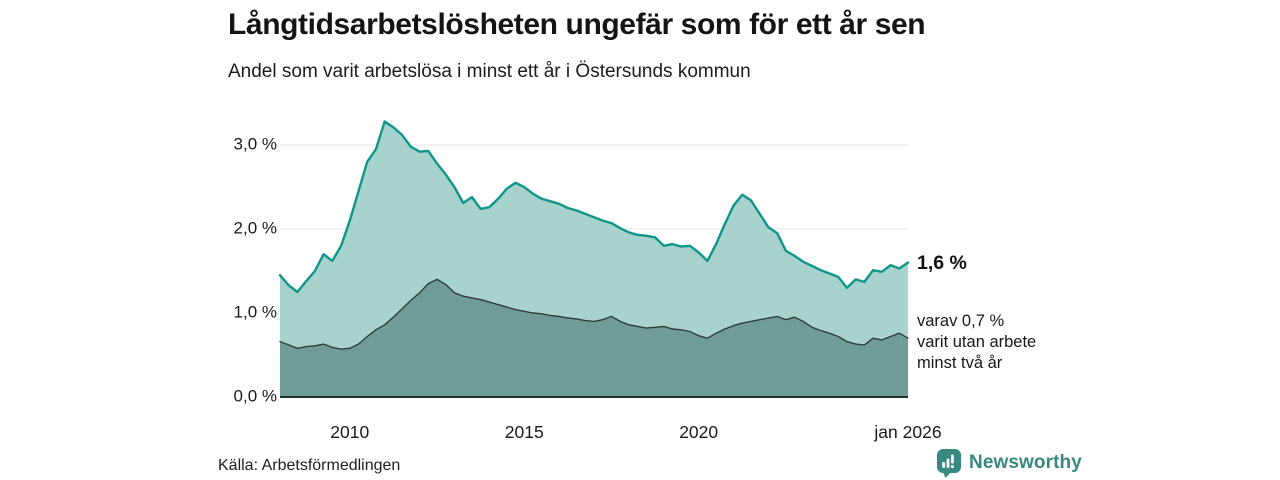 The width and height of the screenshot is (1280, 480). What do you see at coordinates (942, 262) in the screenshot?
I see `total-value-label: 1,6 %` at bounding box center [942, 262].